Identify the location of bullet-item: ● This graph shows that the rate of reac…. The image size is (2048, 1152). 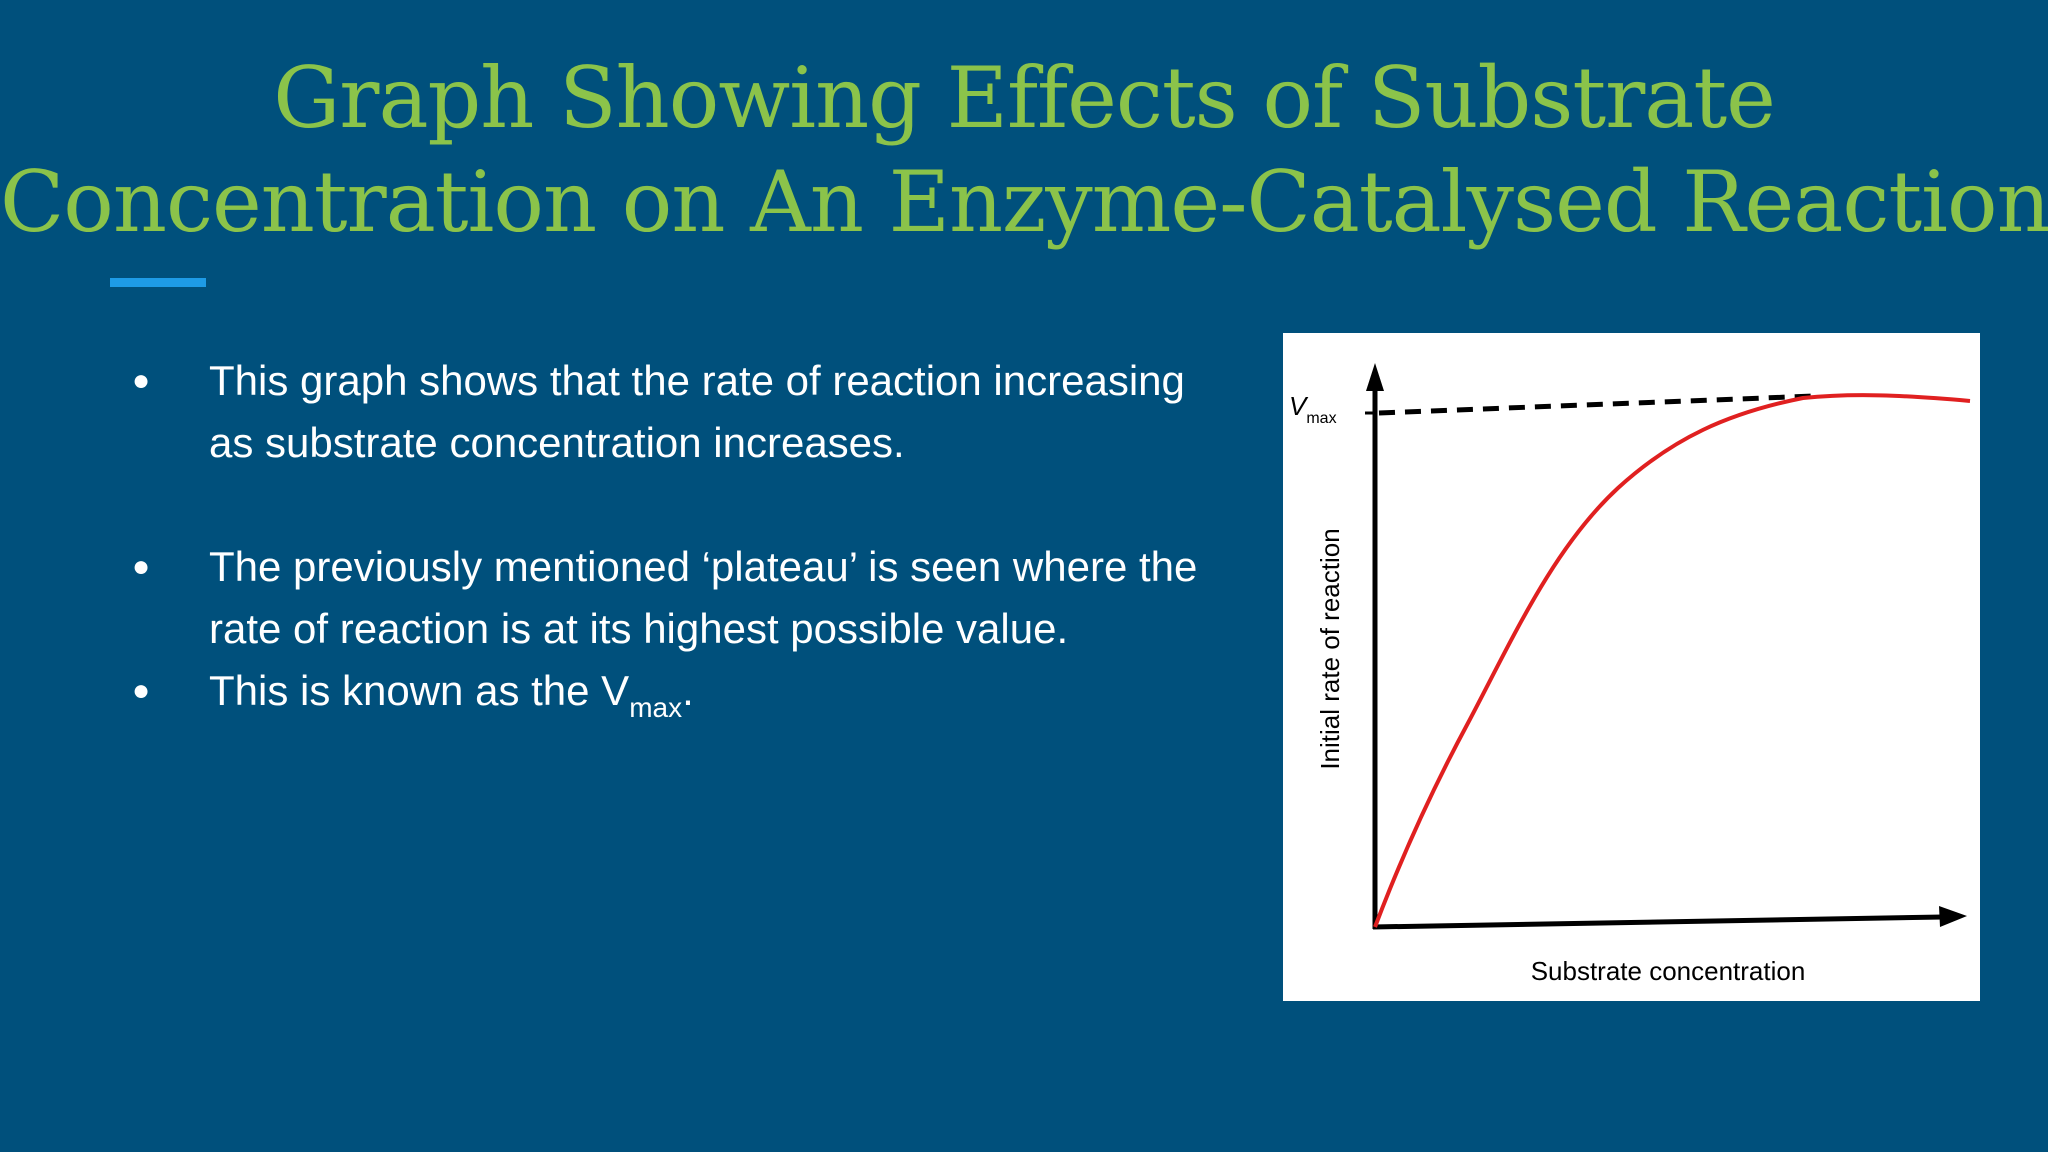
(680, 412).